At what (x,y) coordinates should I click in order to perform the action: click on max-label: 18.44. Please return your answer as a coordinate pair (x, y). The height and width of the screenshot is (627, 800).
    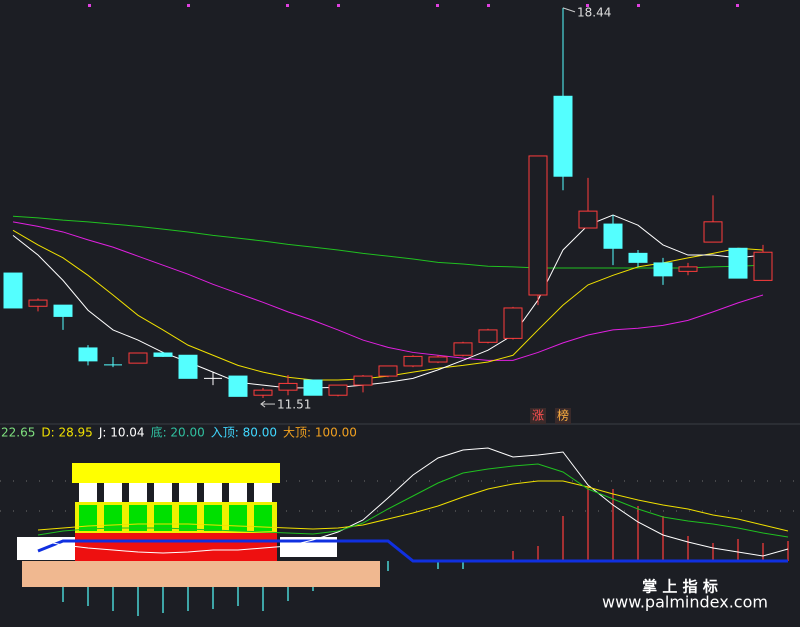
    Looking at the image, I should click on (594, 12).